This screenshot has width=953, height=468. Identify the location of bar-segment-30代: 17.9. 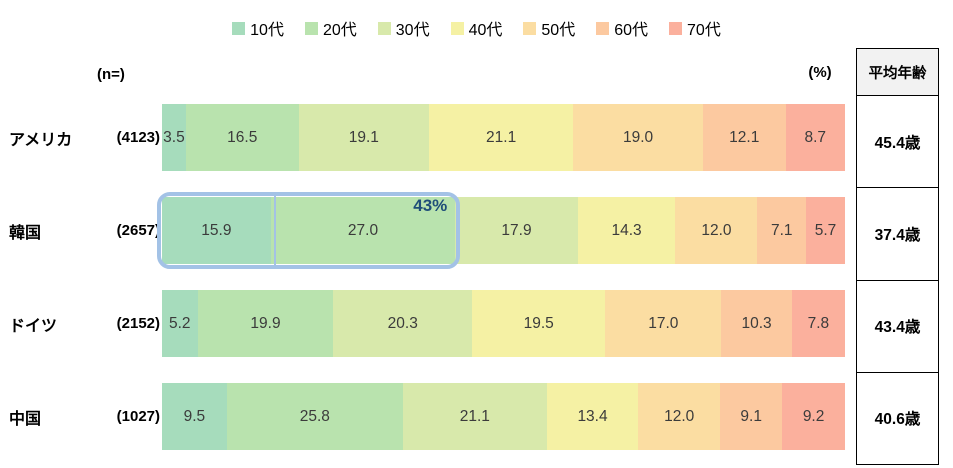
(516, 230).